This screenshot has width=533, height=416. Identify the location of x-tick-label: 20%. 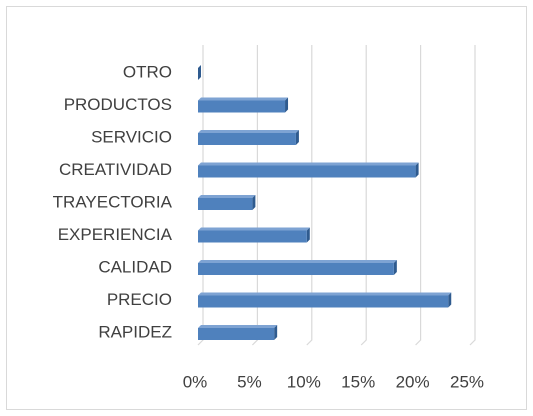
(413, 381).